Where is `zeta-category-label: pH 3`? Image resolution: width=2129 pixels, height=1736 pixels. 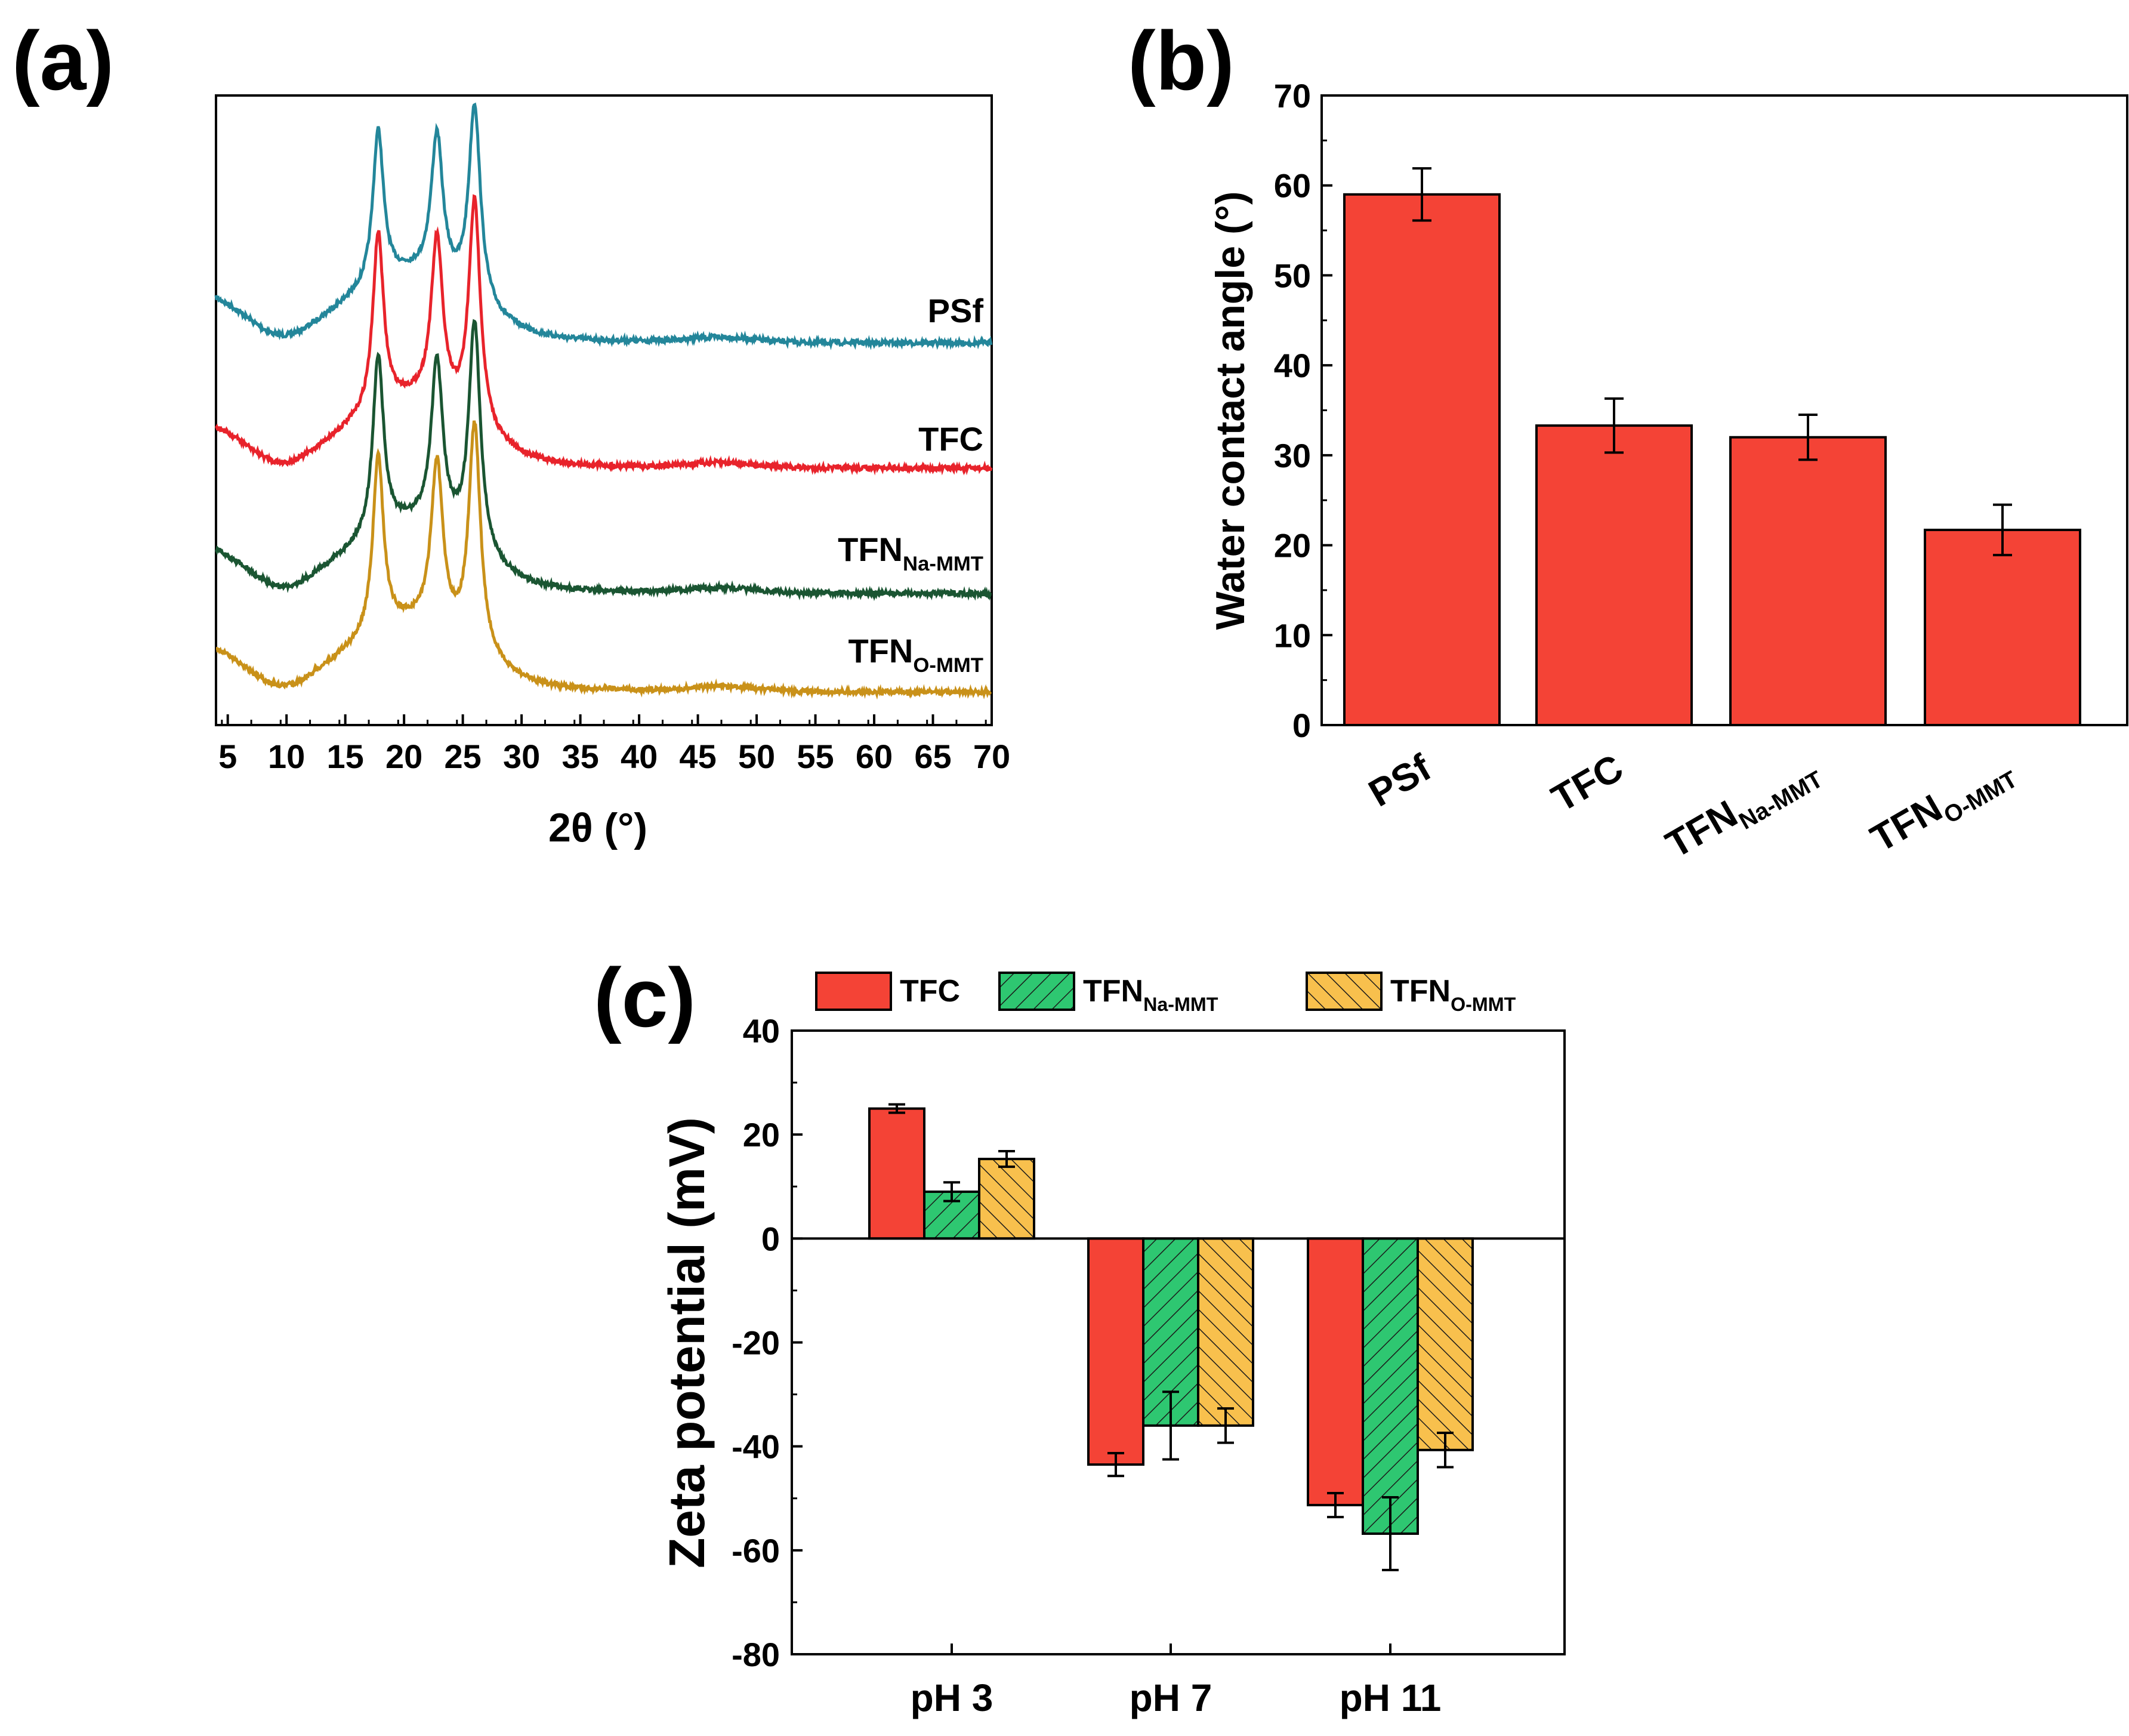
zeta-category-label: pH 3 is located at coordinates (952, 1697).